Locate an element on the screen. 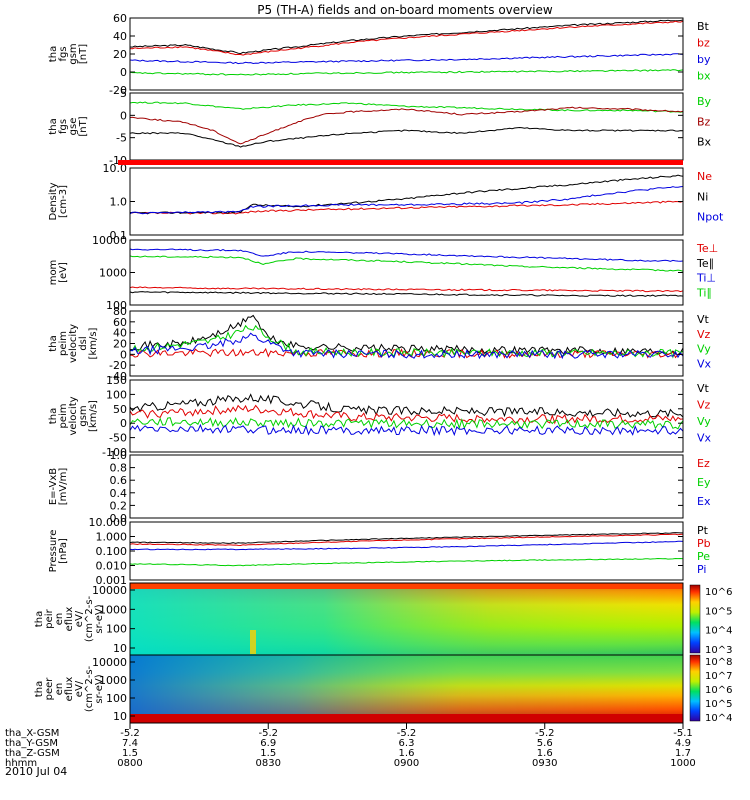 This screenshot has height=800, width=750. y-axis-label: gsm is located at coordinates (83, 415).